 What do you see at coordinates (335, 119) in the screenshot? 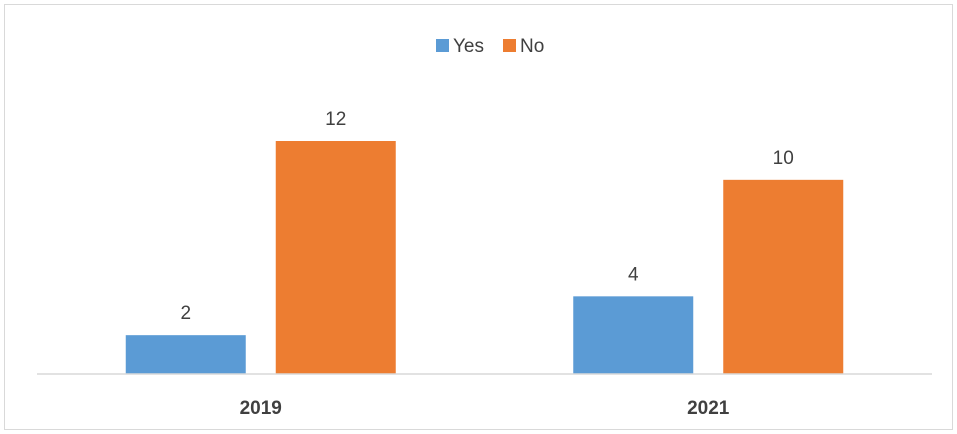
I see `data-label-no-2019: 12` at bounding box center [335, 119].